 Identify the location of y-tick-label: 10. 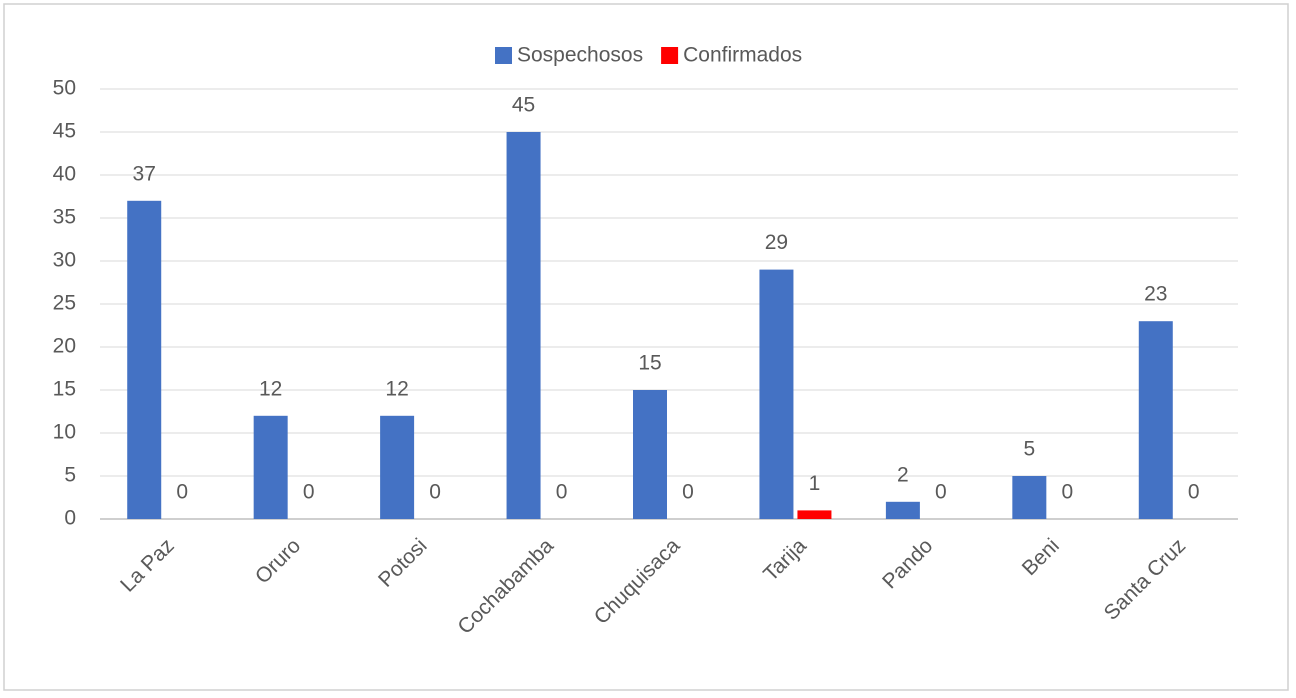
(64, 432).